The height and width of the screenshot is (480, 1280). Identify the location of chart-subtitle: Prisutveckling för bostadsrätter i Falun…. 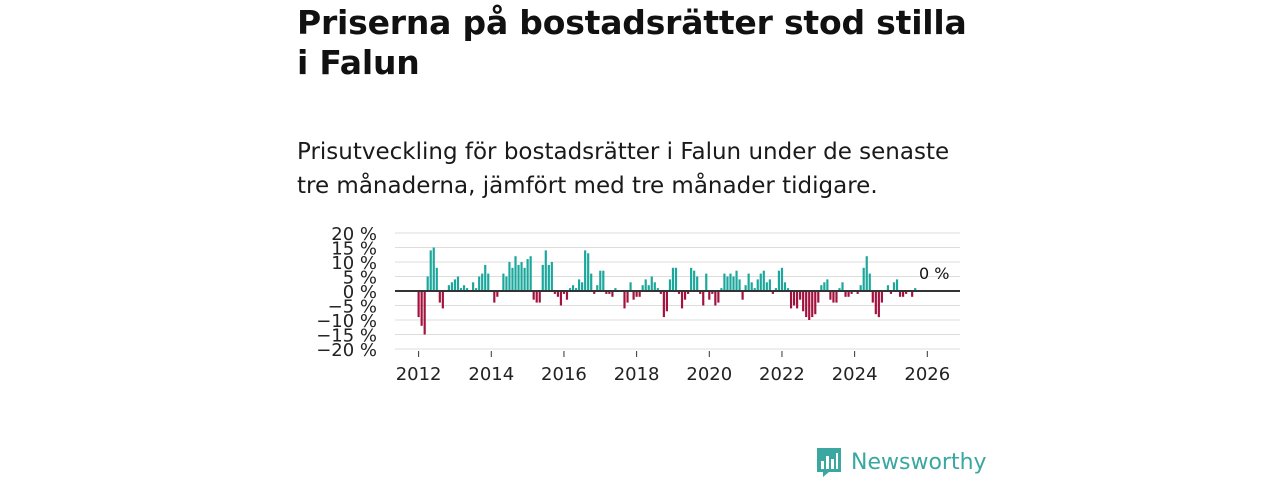
(623, 169).